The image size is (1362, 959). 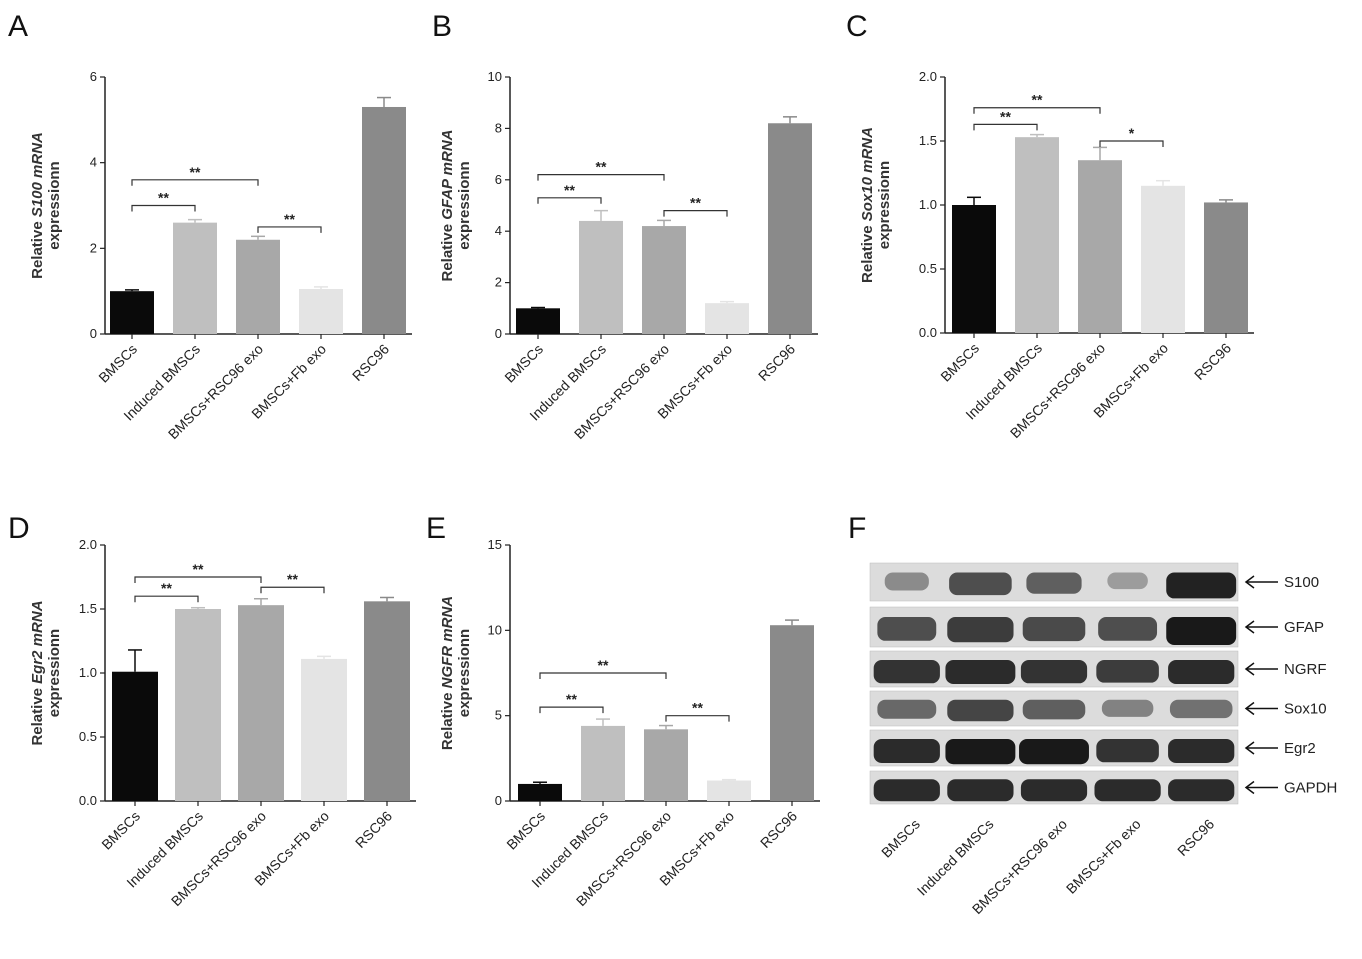 What do you see at coordinates (955, 857) in the screenshot?
I see `blot-lane-label: Induced BMSCs` at bounding box center [955, 857].